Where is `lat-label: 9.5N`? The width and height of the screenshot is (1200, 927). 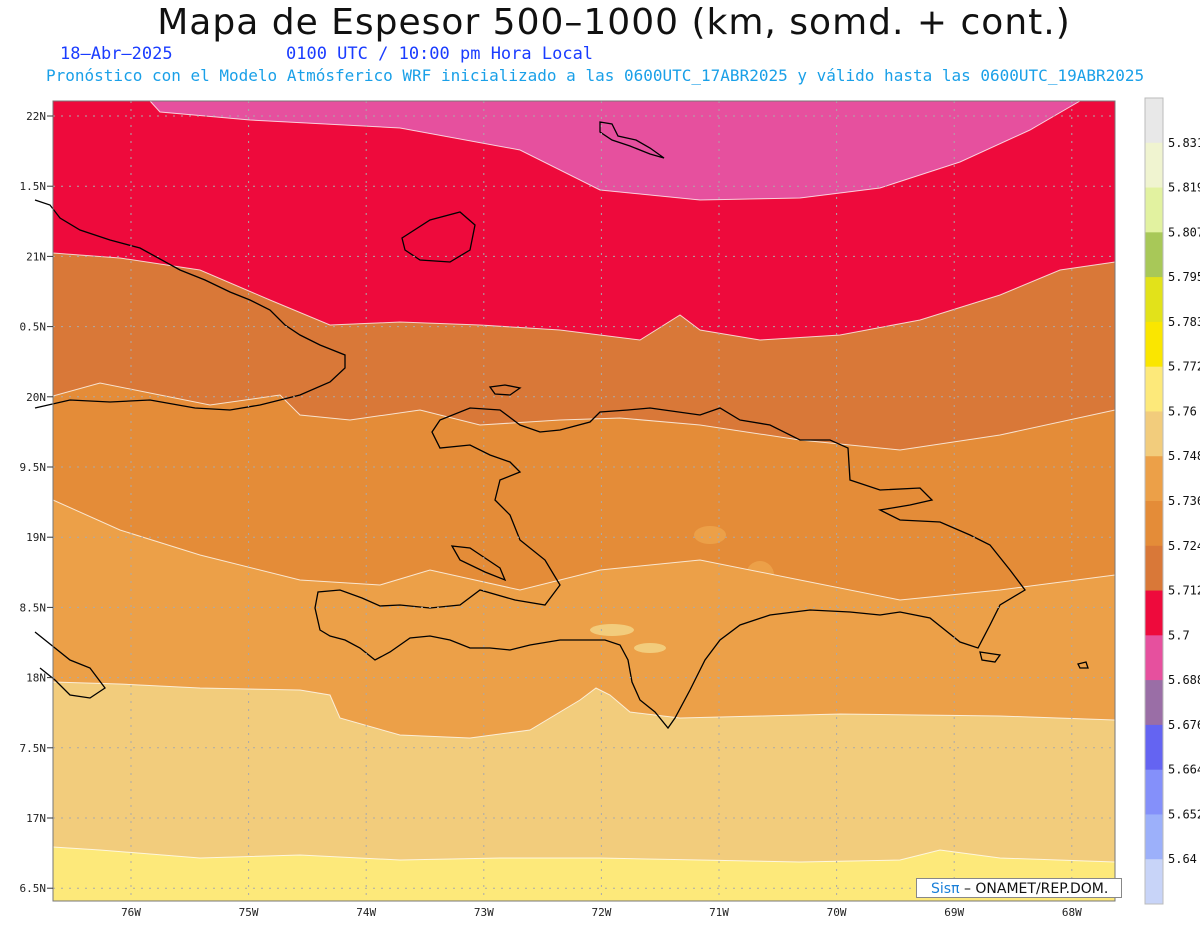 lat-label: 9.5N is located at coordinates (33, 467).